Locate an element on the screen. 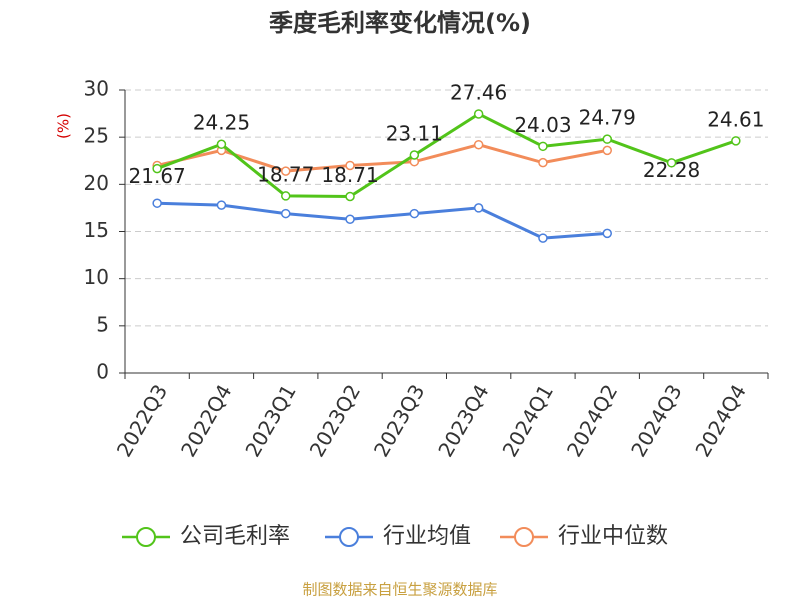 Image resolution: width=800 pixels, height=600 pixels. y-axis-label: (%) is located at coordinates (64, 126).